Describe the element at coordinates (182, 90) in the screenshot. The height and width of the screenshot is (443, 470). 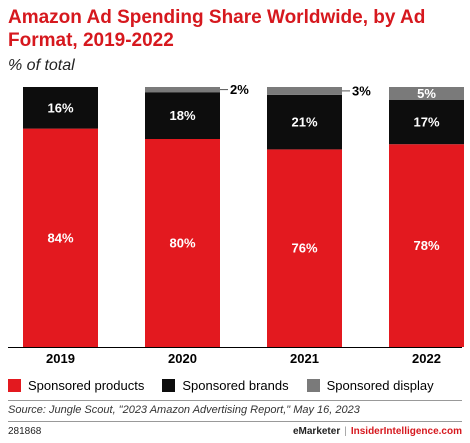
I see `bar-sponsored-display-2020` at that location.